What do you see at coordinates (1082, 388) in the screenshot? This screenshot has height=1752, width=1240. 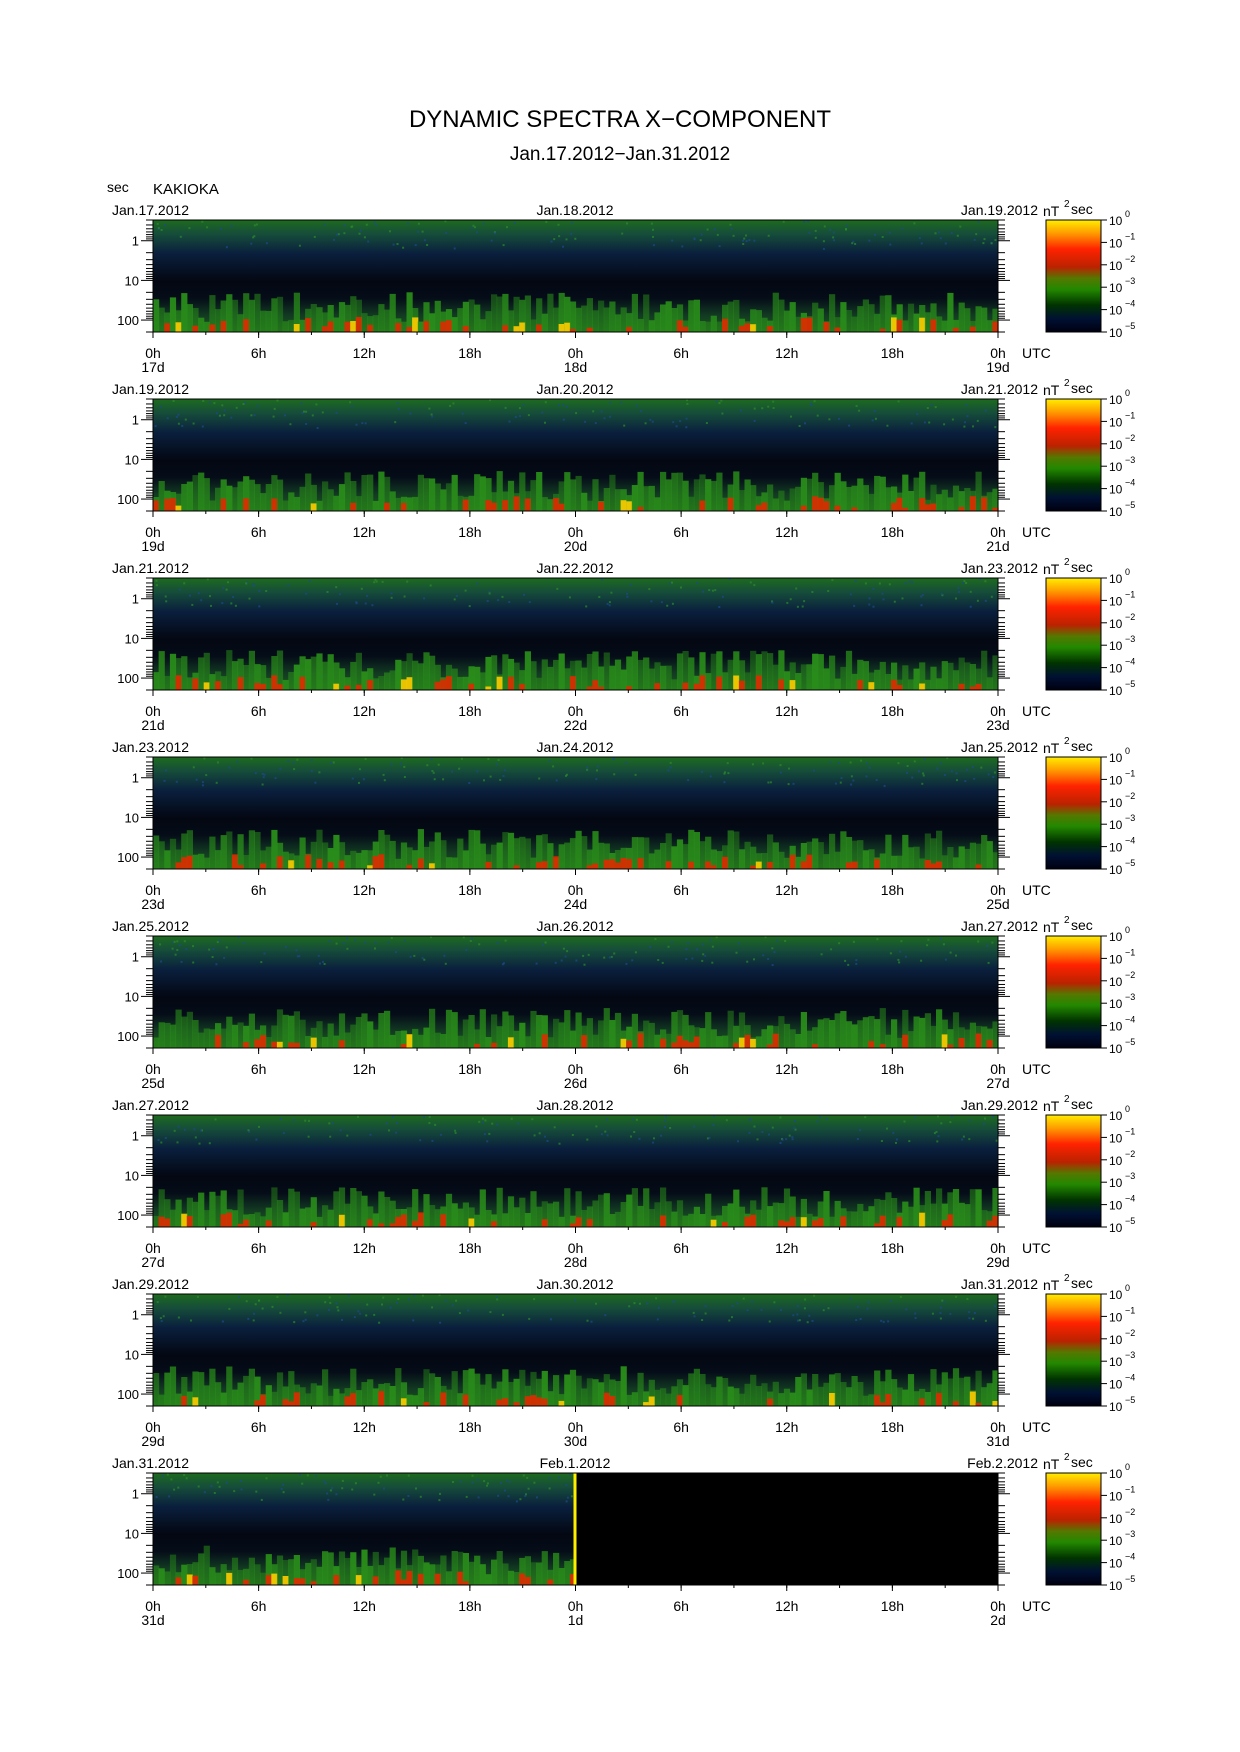 I see `power-unit-suffix: sec` at bounding box center [1082, 388].